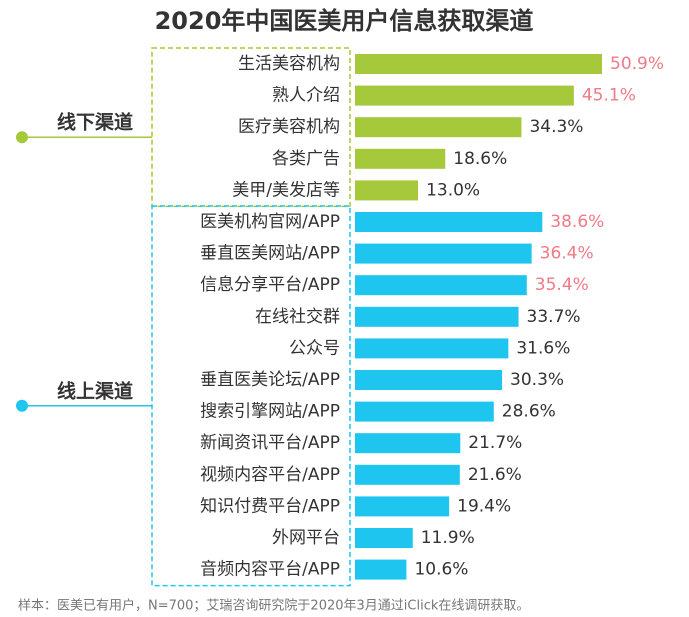  What do you see at coordinates (556, 127) in the screenshot?
I see `value-label: 34.3%` at bounding box center [556, 127].